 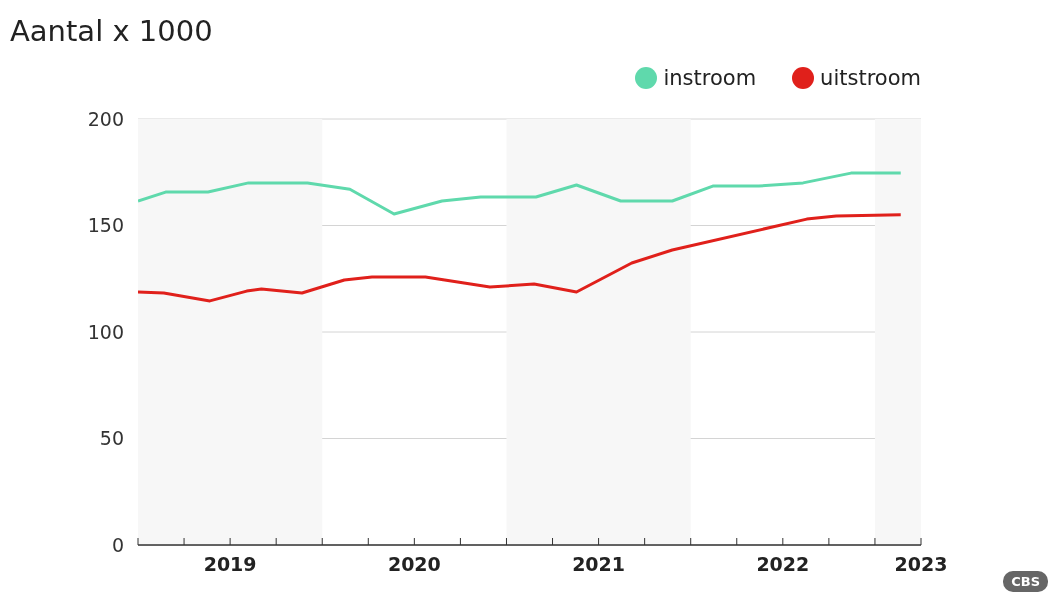 What do you see at coordinates (117, 544) in the screenshot?
I see `y-tick-label: 0` at bounding box center [117, 544].